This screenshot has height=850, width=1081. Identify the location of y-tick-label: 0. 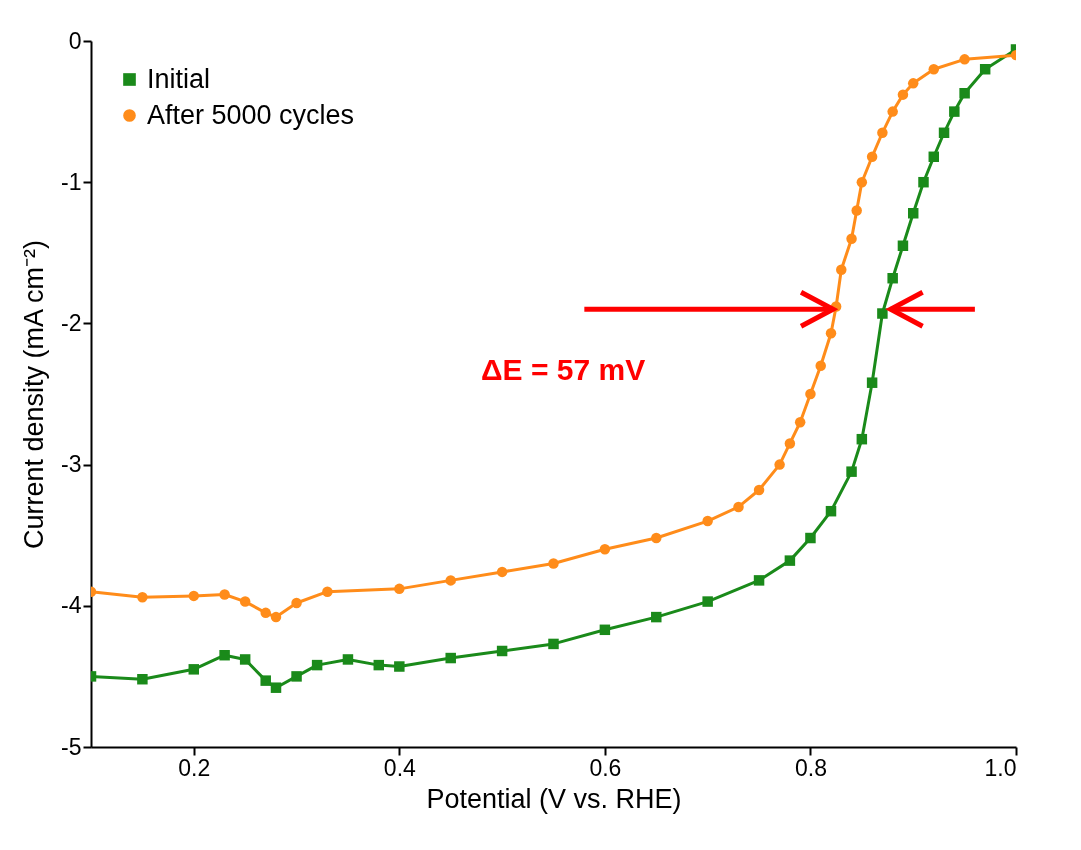
(75, 40).